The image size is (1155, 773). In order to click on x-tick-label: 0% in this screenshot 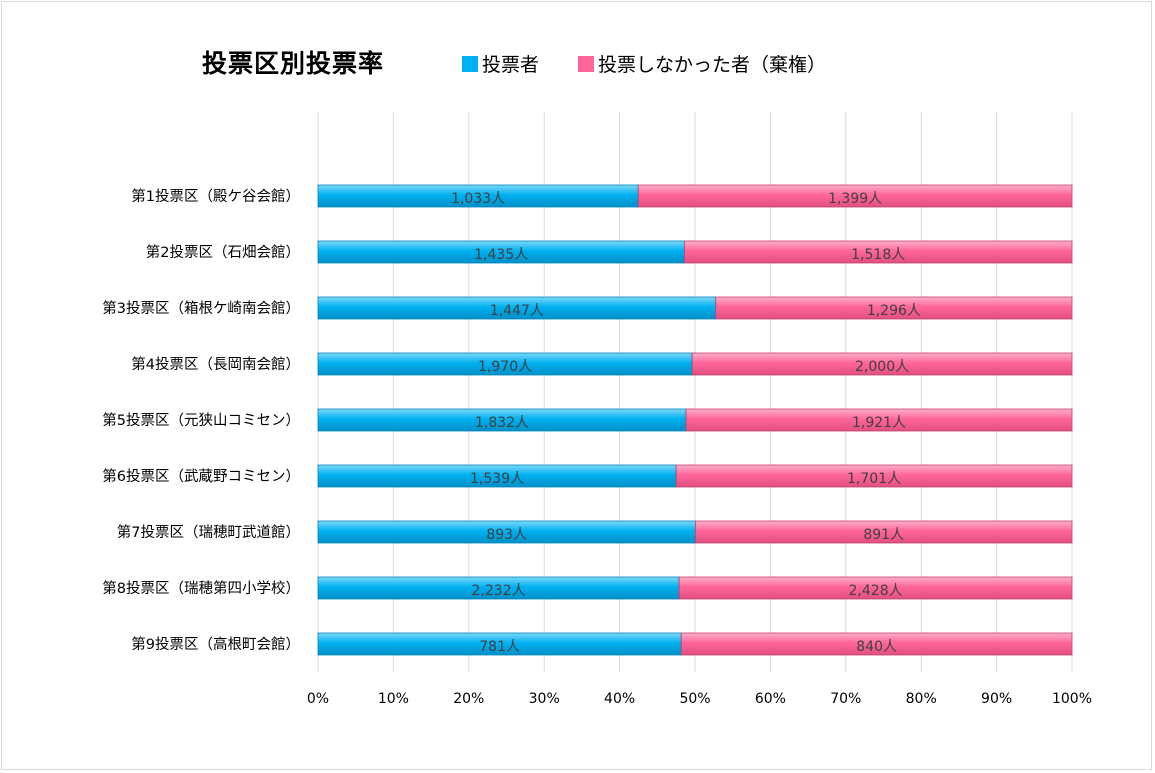, I will do `click(318, 699)`.